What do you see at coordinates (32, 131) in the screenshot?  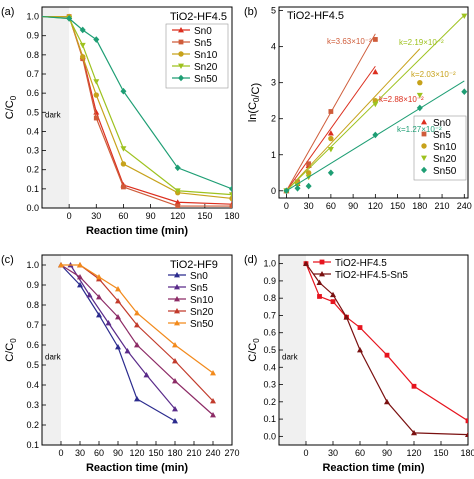 I see `y-tick-label: 0.4` at bounding box center [32, 131].